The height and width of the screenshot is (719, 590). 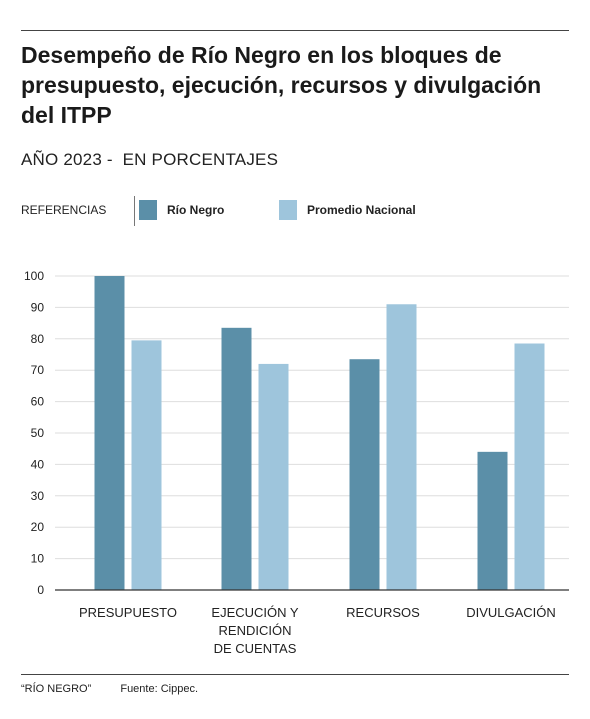 I want to click on y-tick-label: 70, so click(x=38, y=370).